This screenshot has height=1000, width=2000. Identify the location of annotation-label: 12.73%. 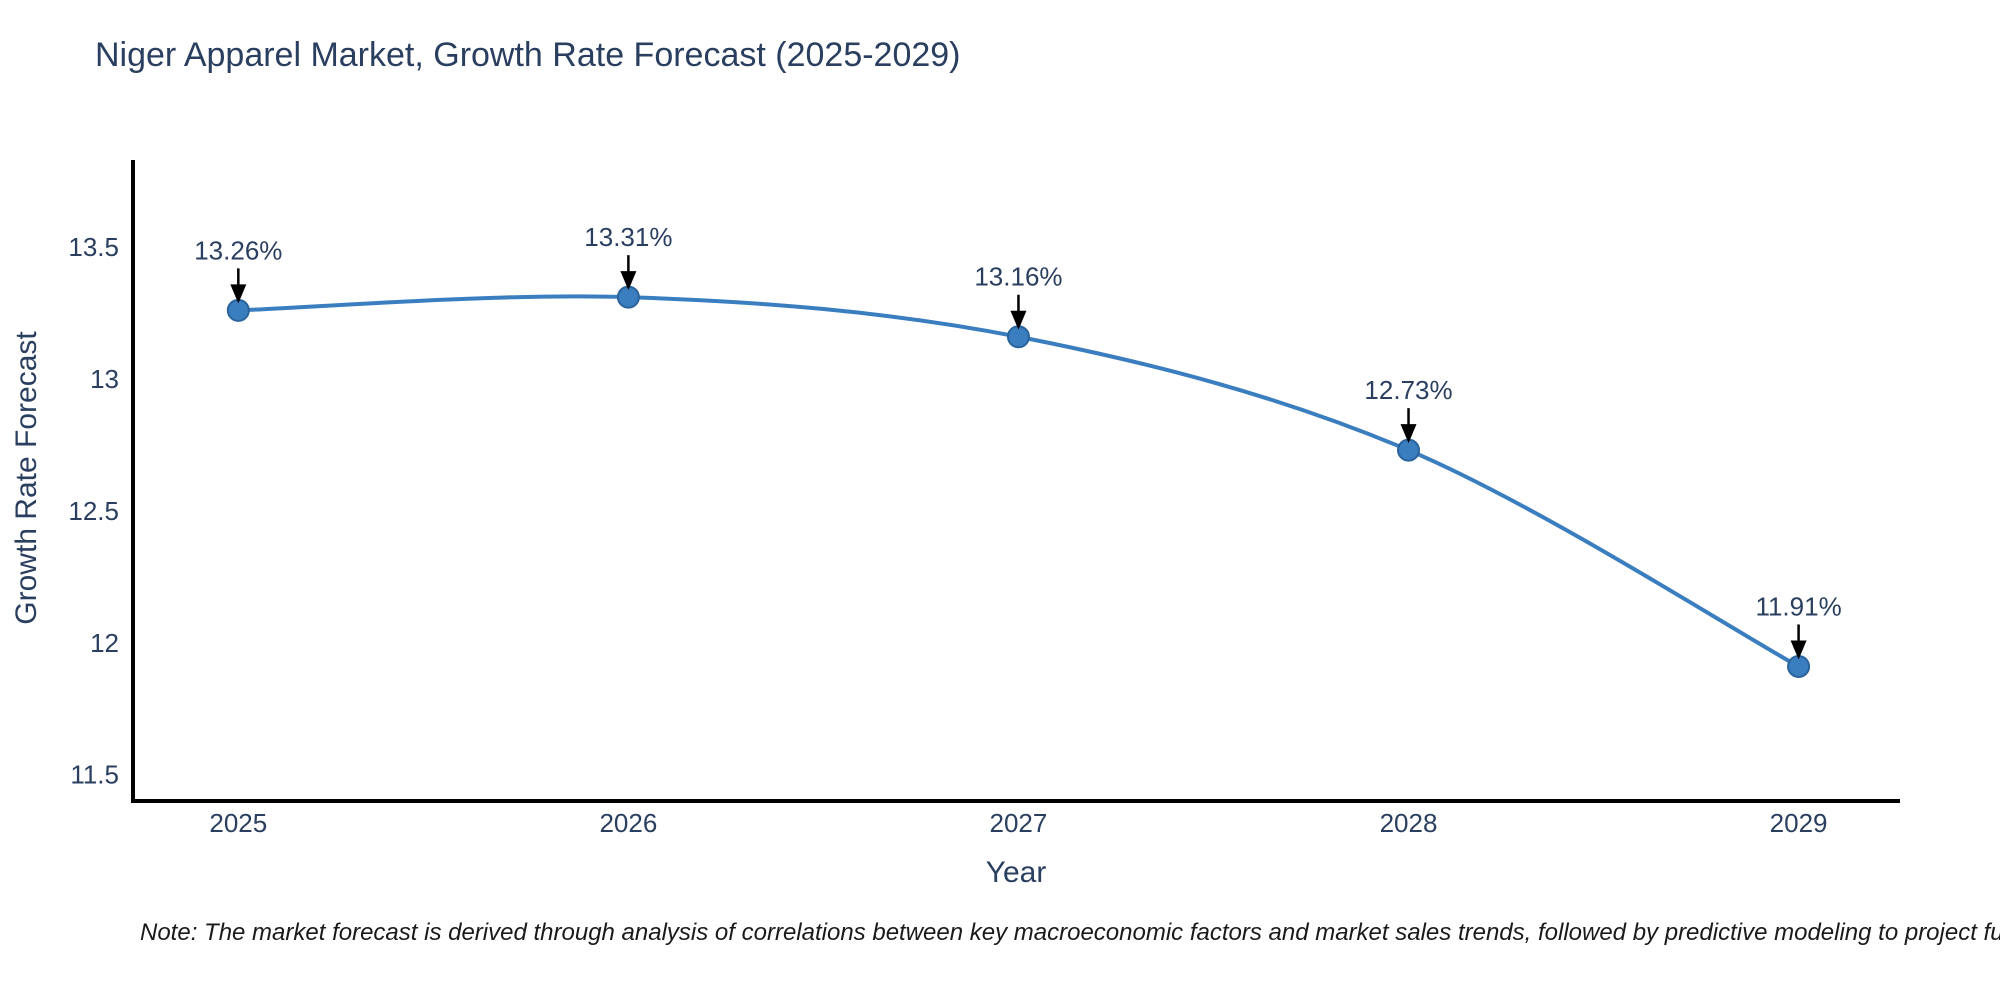
(1408, 390).